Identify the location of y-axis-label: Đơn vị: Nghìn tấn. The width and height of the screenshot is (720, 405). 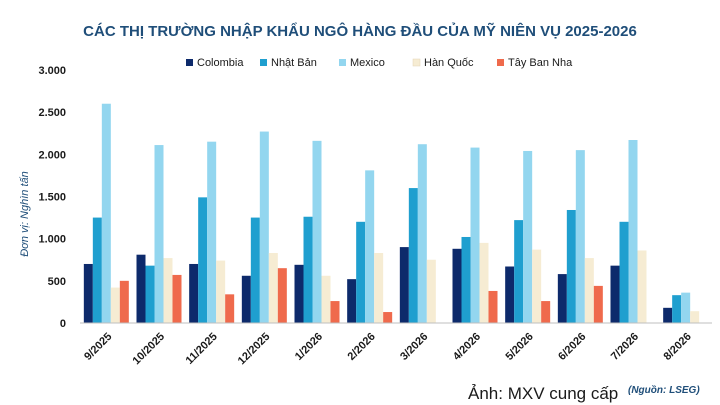
(25, 214).